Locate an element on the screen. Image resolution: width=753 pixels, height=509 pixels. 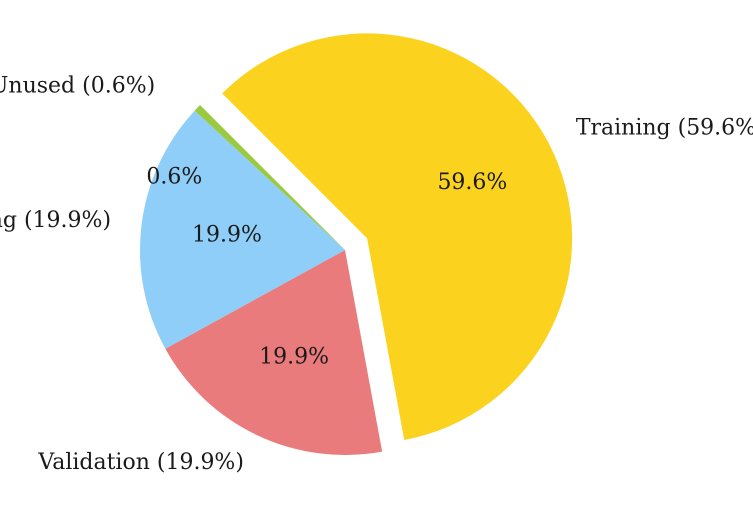
slice-testing is located at coordinates (242, 229).